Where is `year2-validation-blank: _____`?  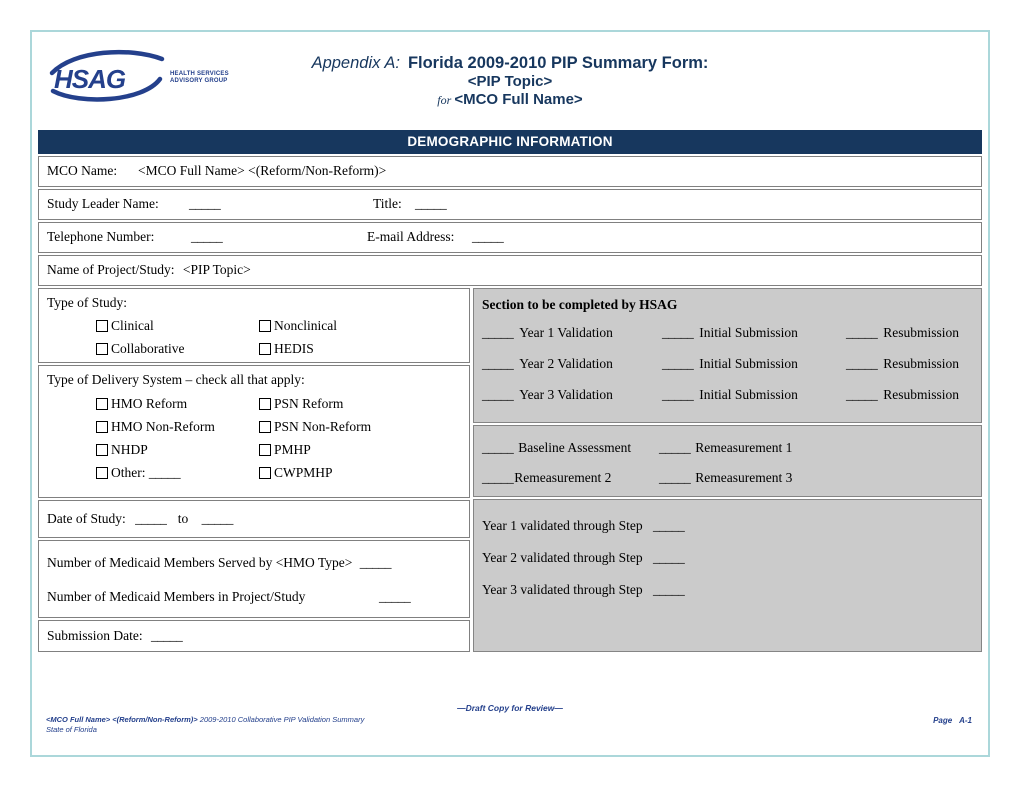
year2-validation-blank: _____ is located at coordinates (498, 363).